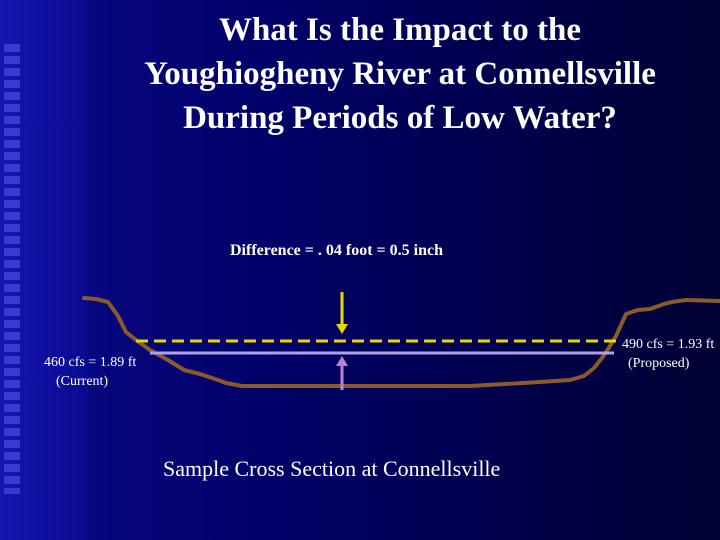 The width and height of the screenshot is (720, 540). Describe the element at coordinates (337, 250) in the screenshot. I see `difference-label: Difference = . 04 foot = 0.5 inch` at that location.